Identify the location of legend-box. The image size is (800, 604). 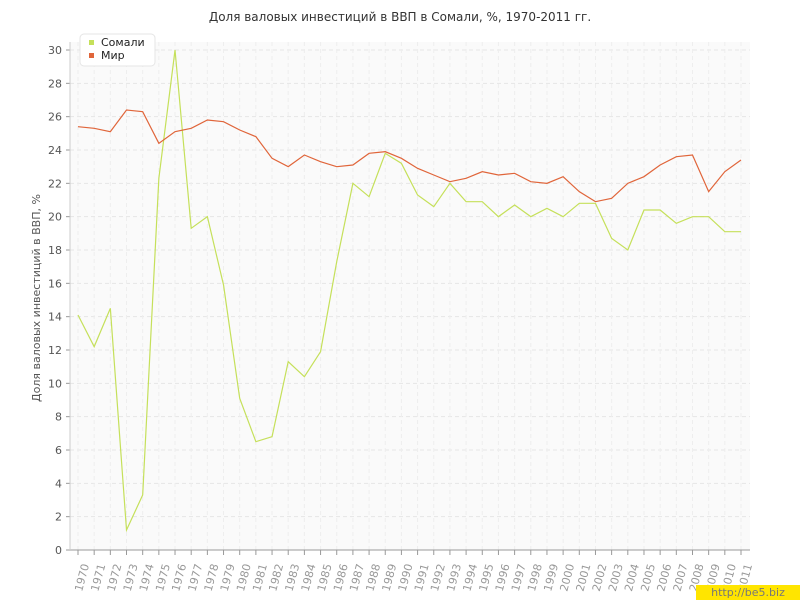
(117, 50).